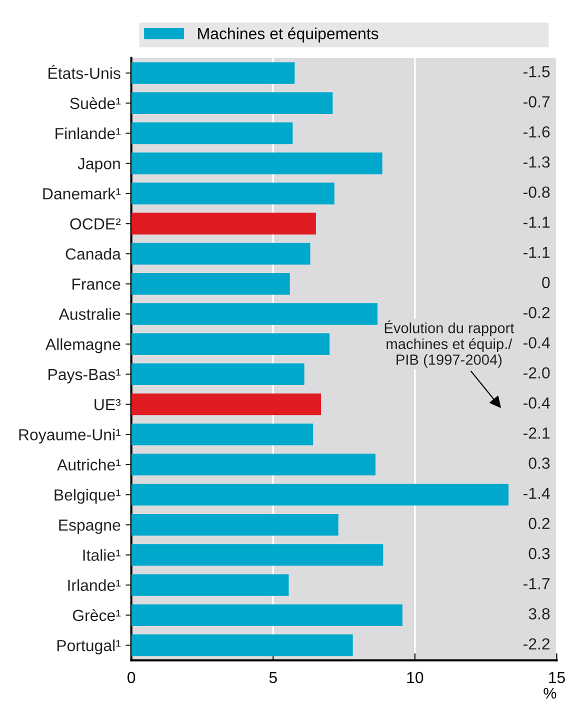 Image resolution: width=571 pixels, height=707 pixels. I want to click on x-tick-label: 10, so click(415, 678).